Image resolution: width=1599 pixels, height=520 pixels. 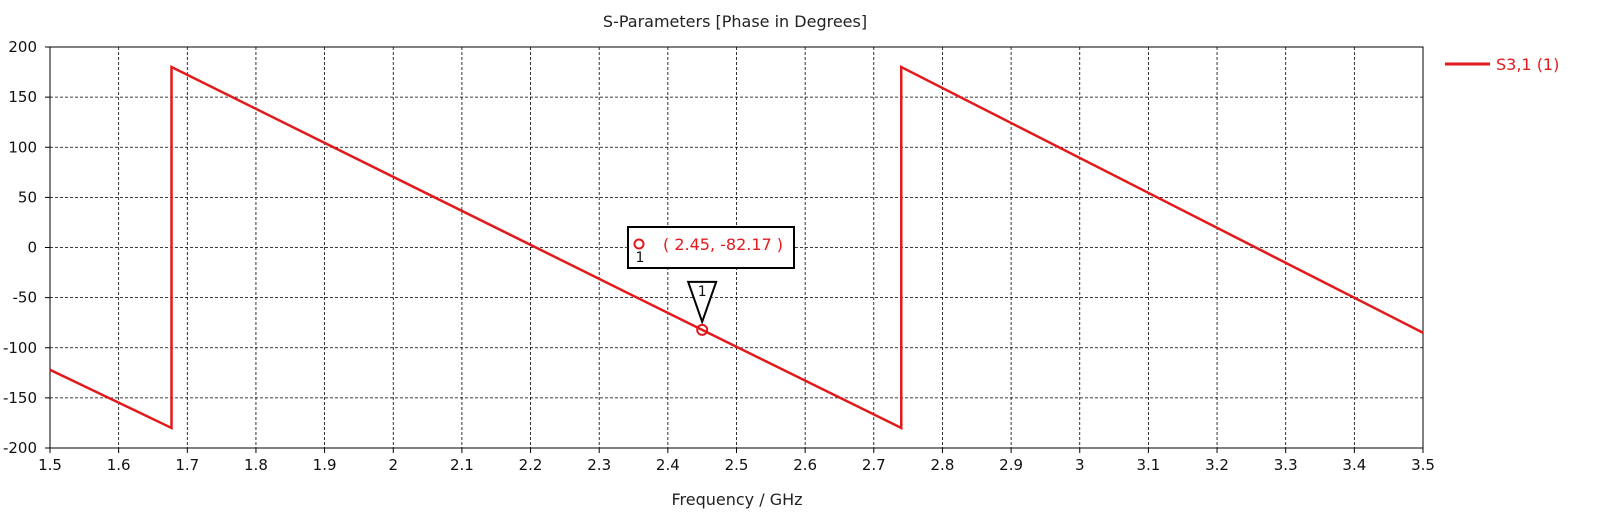 I want to click on y-tick-label: -100, so click(x=20, y=348).